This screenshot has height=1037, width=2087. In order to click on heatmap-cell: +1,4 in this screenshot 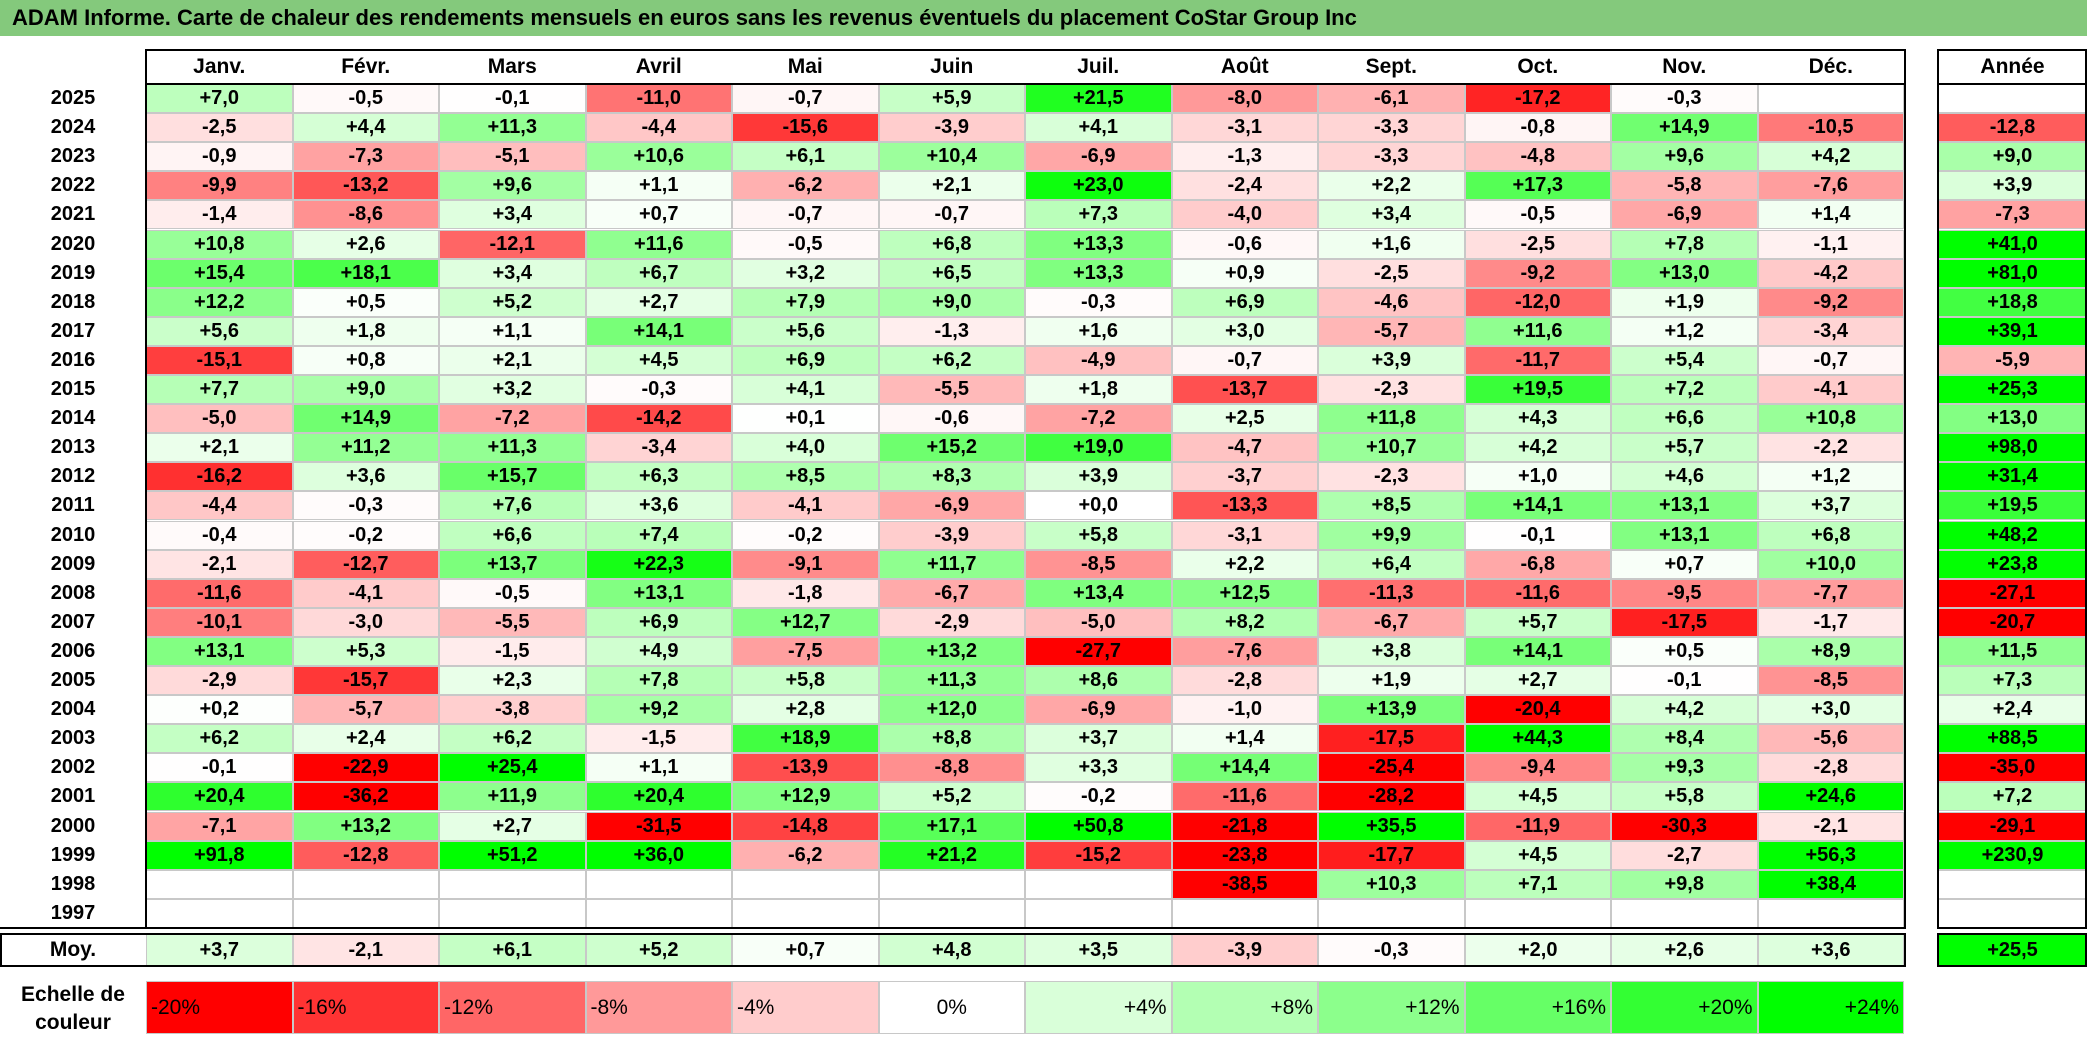, I will do `click(1244, 739)`.